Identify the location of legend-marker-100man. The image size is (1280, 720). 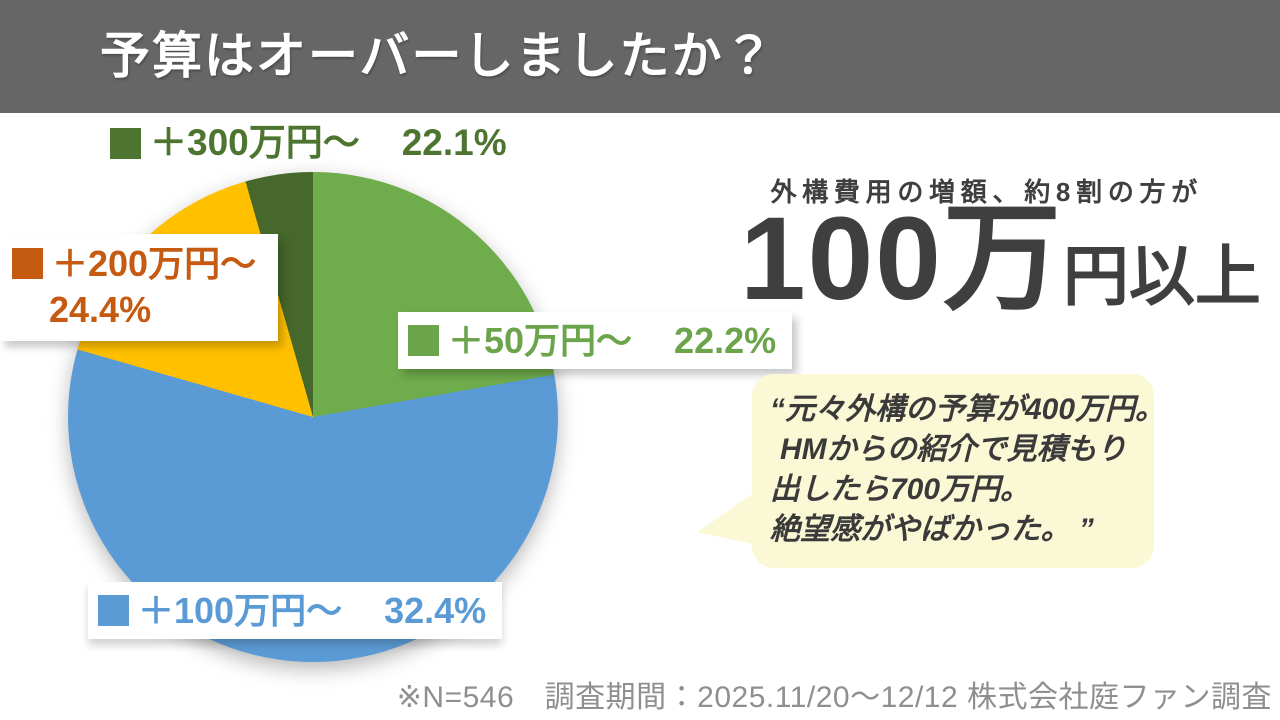
(113, 611).